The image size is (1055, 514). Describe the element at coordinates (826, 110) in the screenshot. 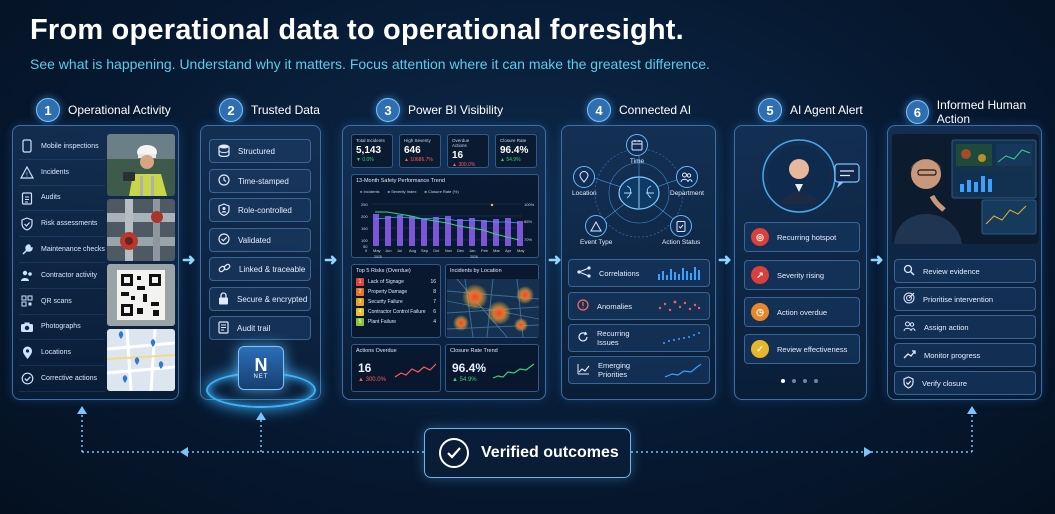

I see `step-label: AI Agent Alert` at that location.